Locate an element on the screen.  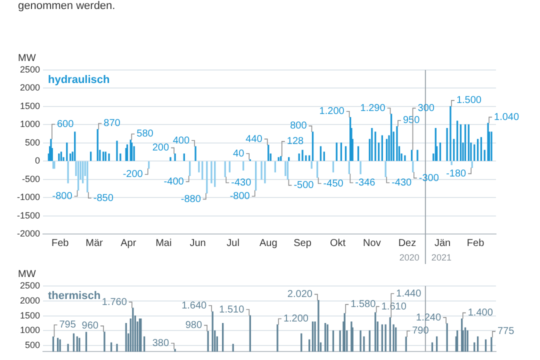
y-tick-label: -1500 is located at coordinates (28, 215).